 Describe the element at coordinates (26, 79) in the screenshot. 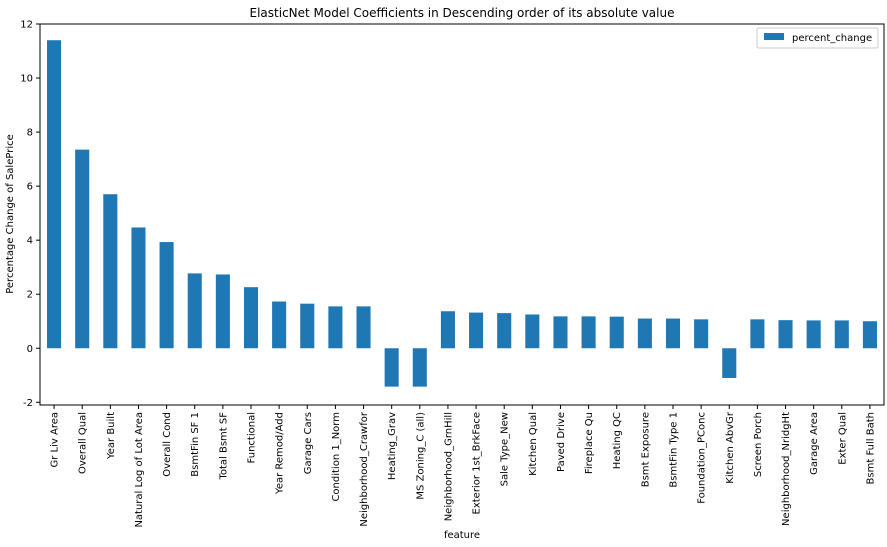

I see `y-tick-label: 10` at that location.